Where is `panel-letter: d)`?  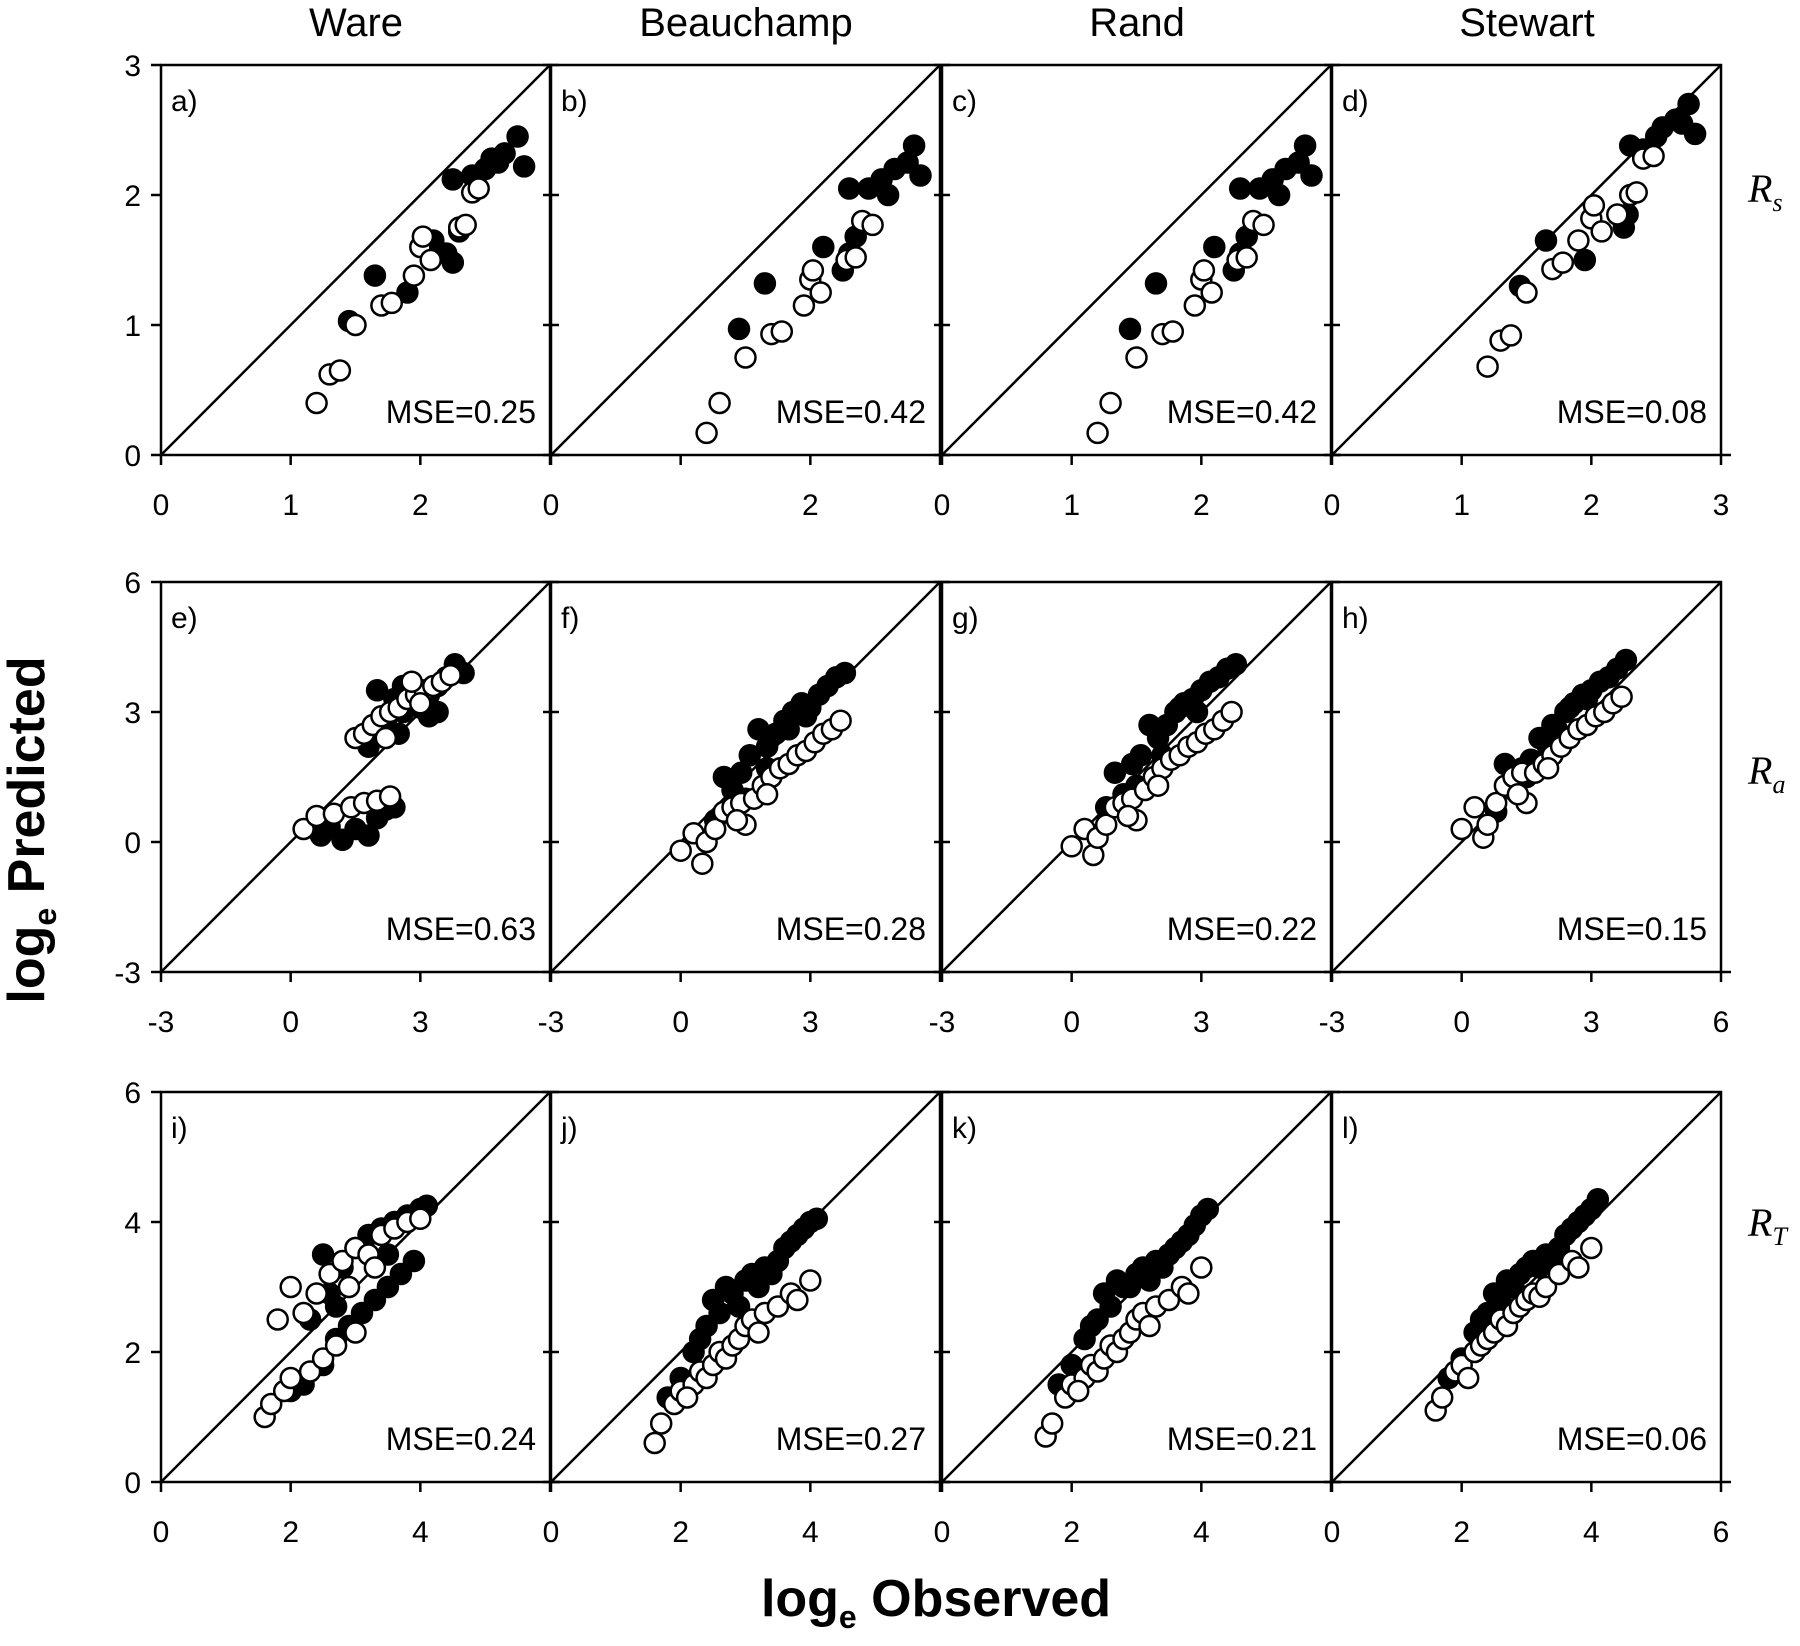
panel-letter: d) is located at coordinates (1355, 101).